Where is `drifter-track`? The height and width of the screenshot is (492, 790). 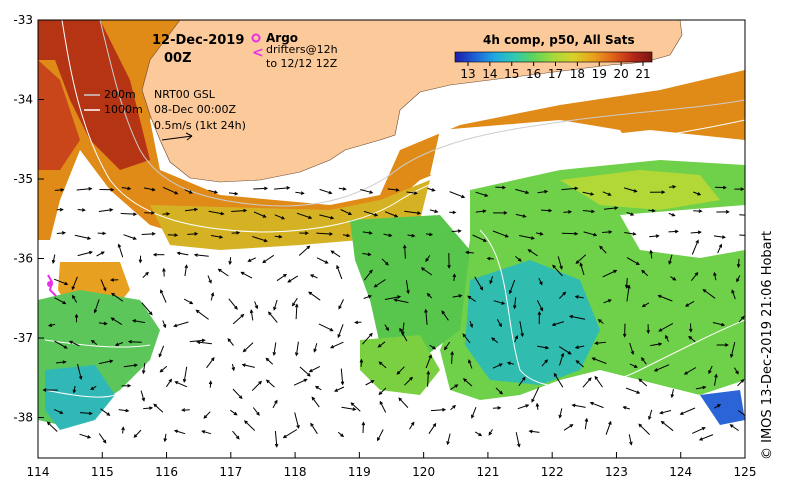 drifter-track is located at coordinates (52, 285).